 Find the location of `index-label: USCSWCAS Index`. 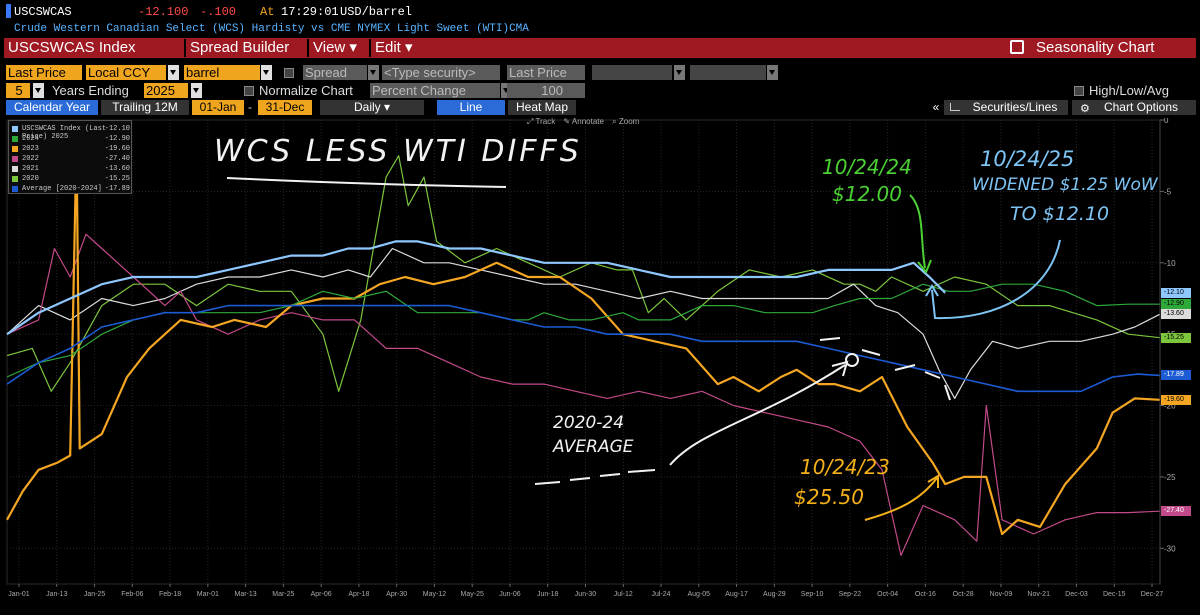

index-label: USCSWCAS Index is located at coordinates (72, 47).